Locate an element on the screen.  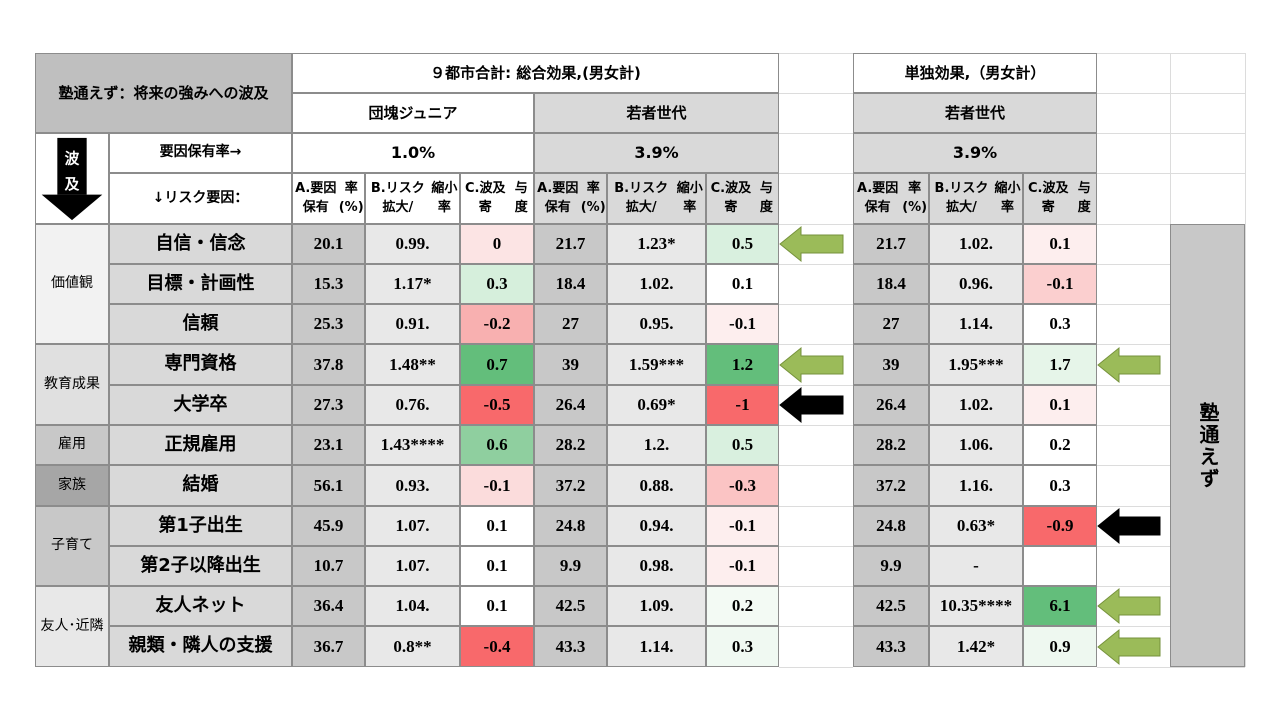
subheader-wakamono-right: 若者世代 is located at coordinates (975, 113).